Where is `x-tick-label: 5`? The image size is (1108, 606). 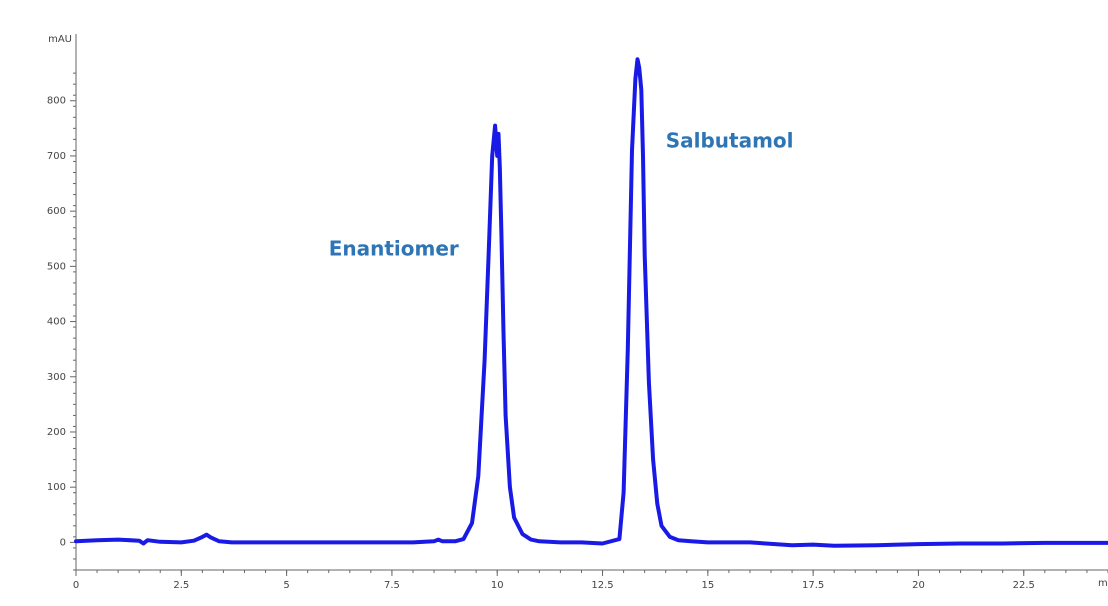
x-tick-label: 5 is located at coordinates (286, 585).